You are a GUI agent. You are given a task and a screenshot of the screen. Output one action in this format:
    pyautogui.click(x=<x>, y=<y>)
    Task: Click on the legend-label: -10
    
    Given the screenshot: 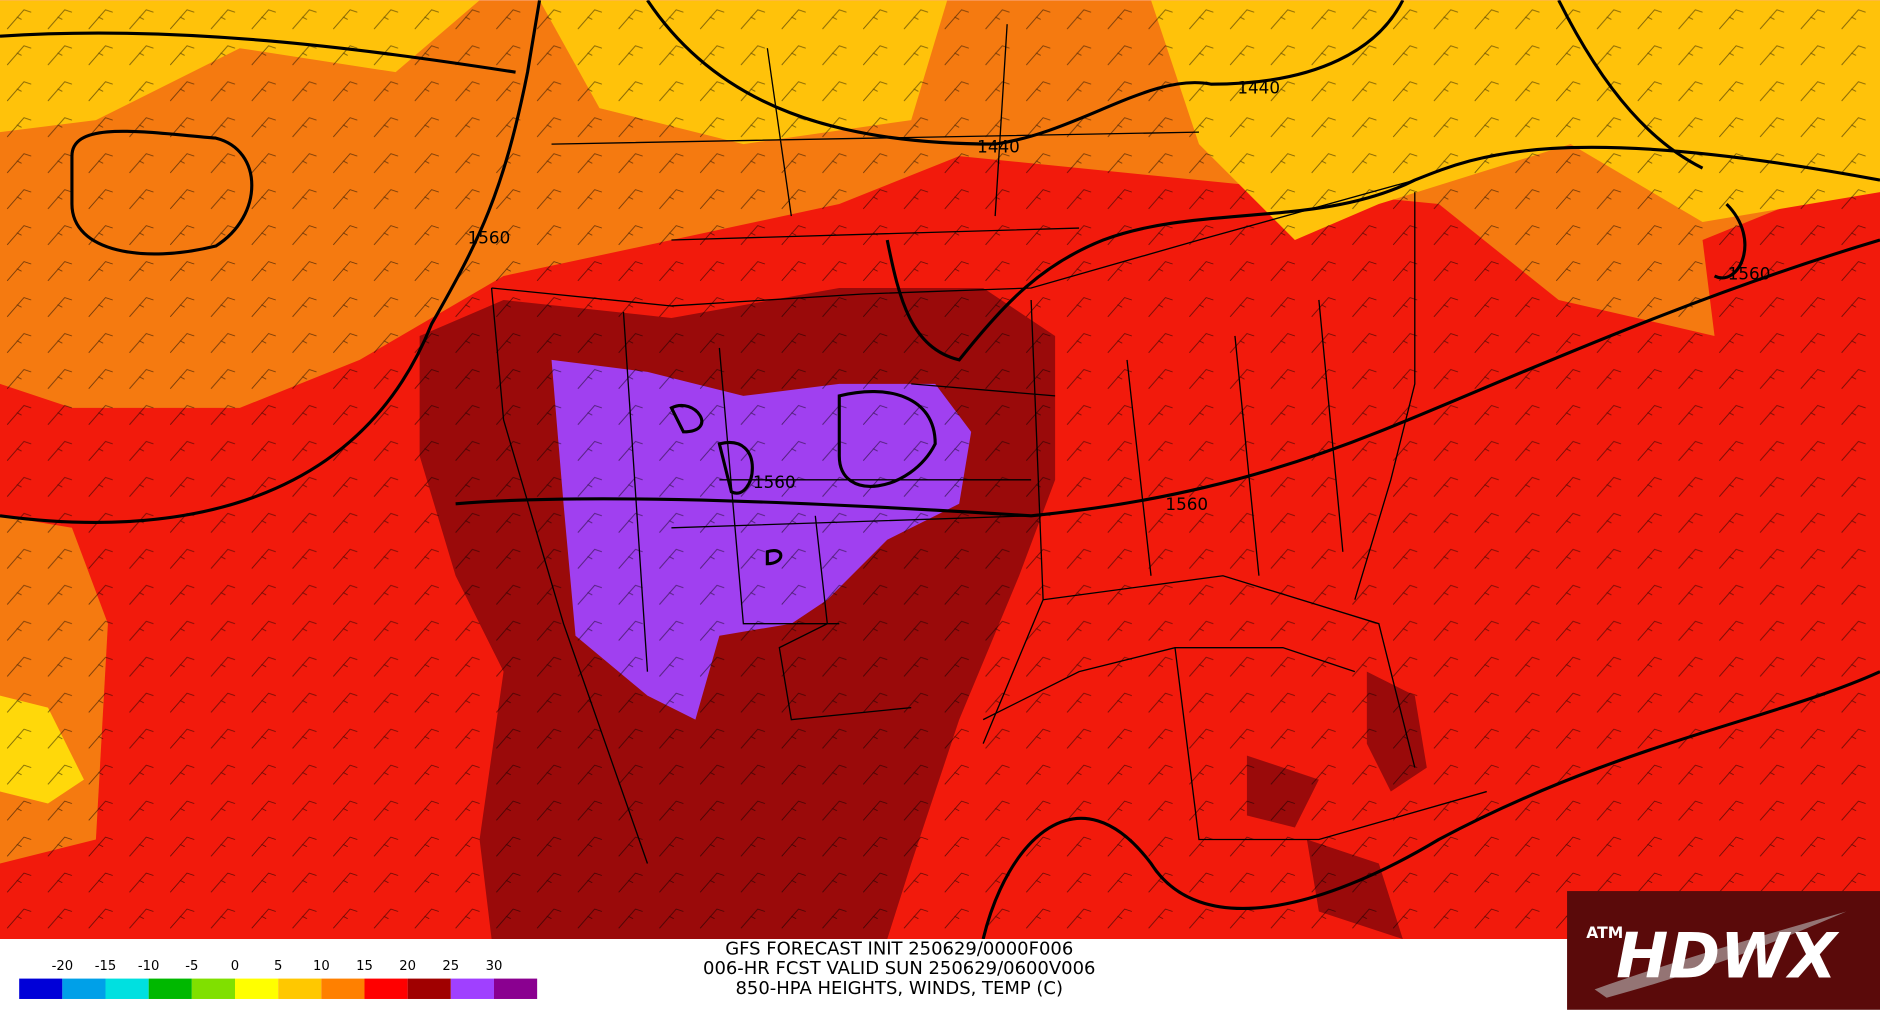 What is the action you would take?
    pyautogui.click(x=149, y=966)
    